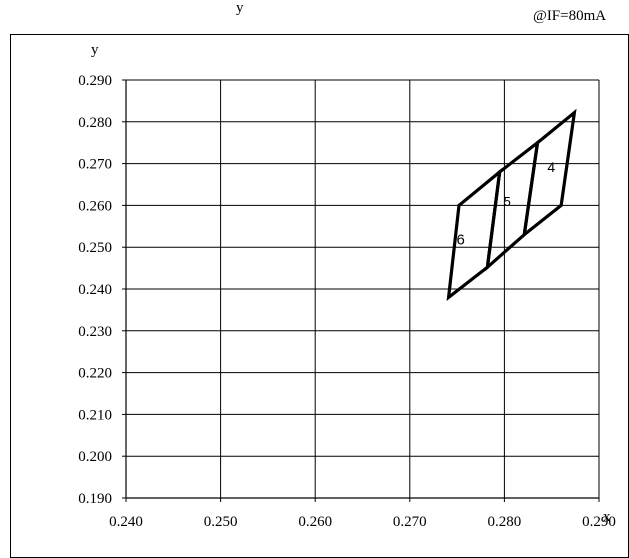  Describe the element at coordinates (126, 522) in the screenshot. I see `x-tick-label: 0.240` at that location.